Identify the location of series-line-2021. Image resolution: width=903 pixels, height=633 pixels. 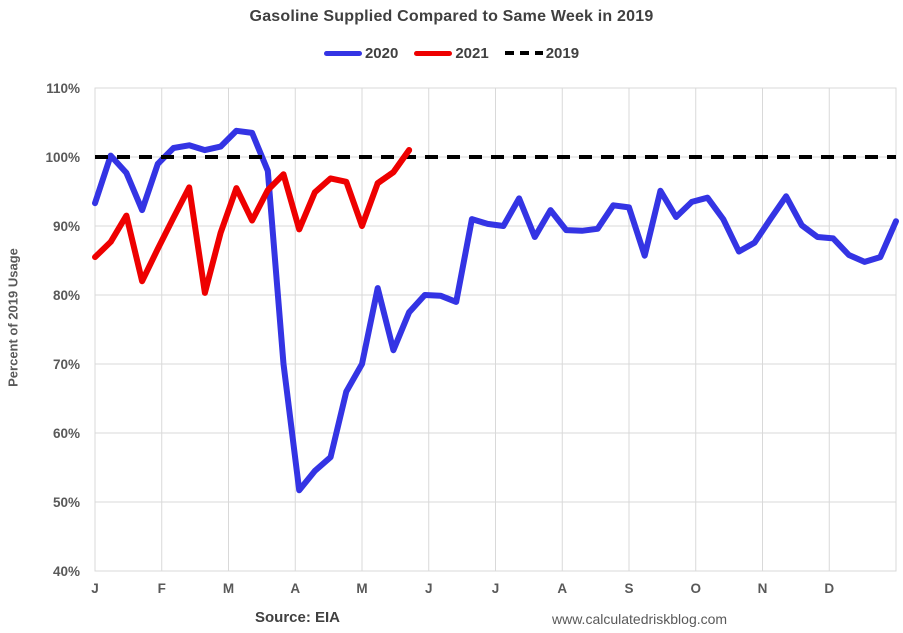
(252, 221).